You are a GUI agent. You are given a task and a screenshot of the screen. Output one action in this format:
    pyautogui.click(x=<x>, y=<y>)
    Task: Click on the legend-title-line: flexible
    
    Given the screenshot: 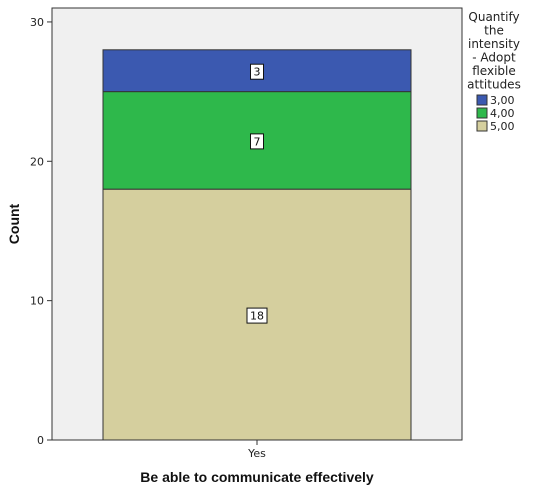 What is the action you would take?
    pyautogui.click(x=494, y=71)
    